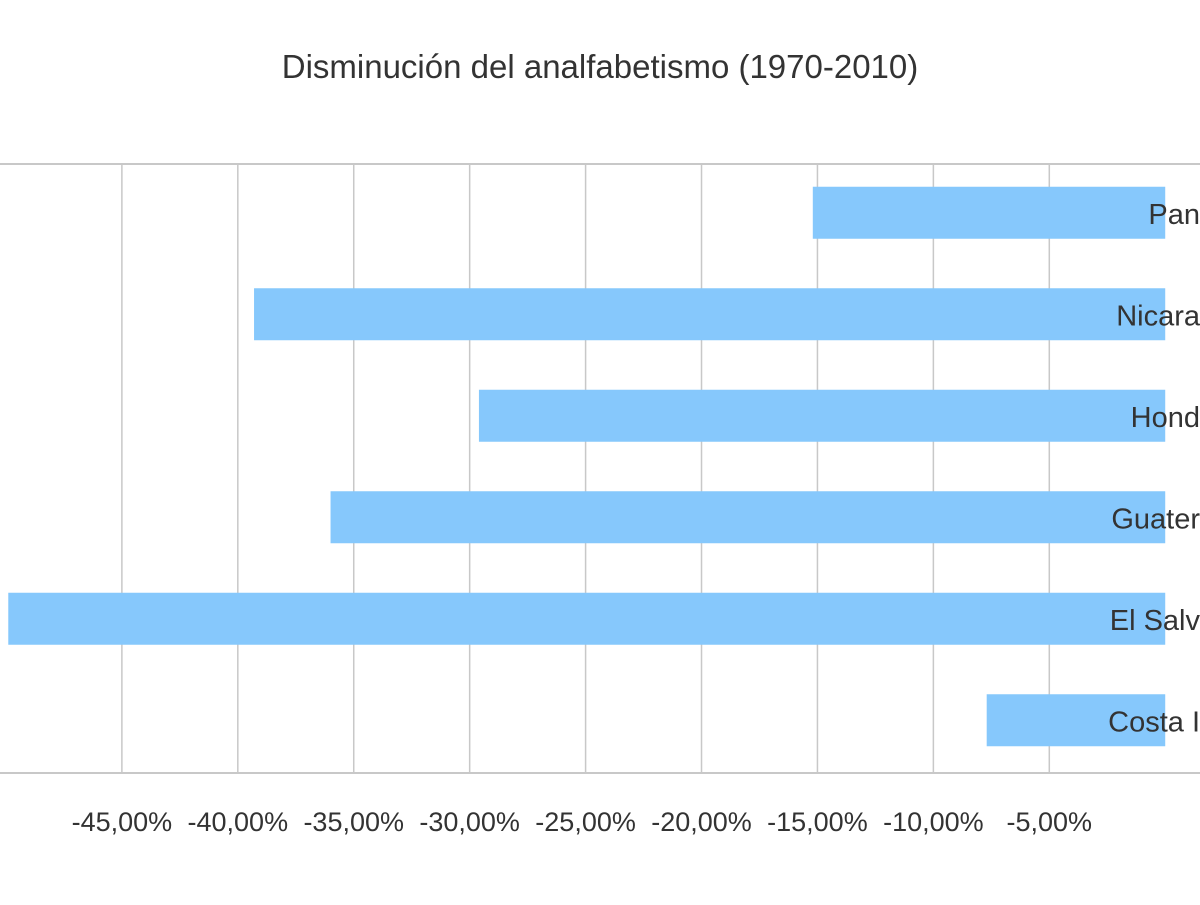 This screenshot has height=905, width=1200. I want to click on x-tick-label: -10,00%, so click(933, 822).